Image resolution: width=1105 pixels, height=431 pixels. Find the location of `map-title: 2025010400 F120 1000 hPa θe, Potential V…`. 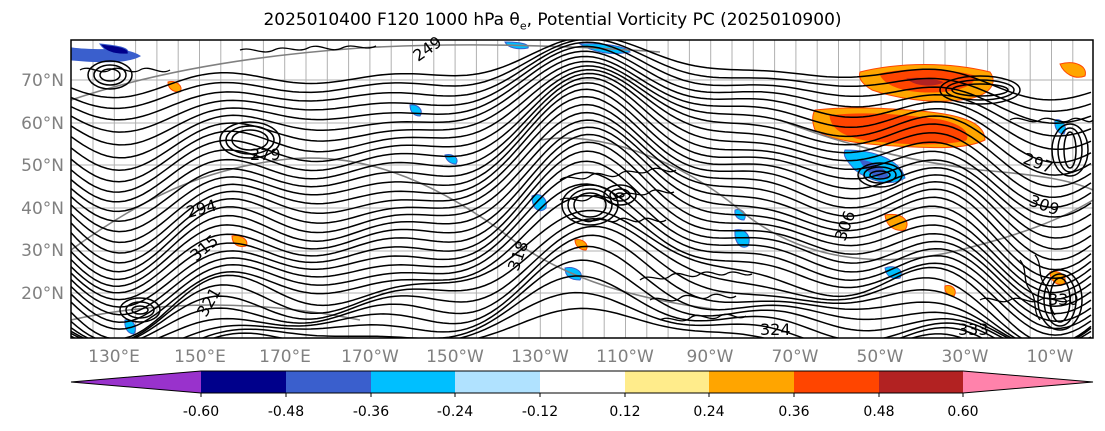

map-title: 2025010400 F120 1000 hPa θe, Potential V… is located at coordinates (552, 21).